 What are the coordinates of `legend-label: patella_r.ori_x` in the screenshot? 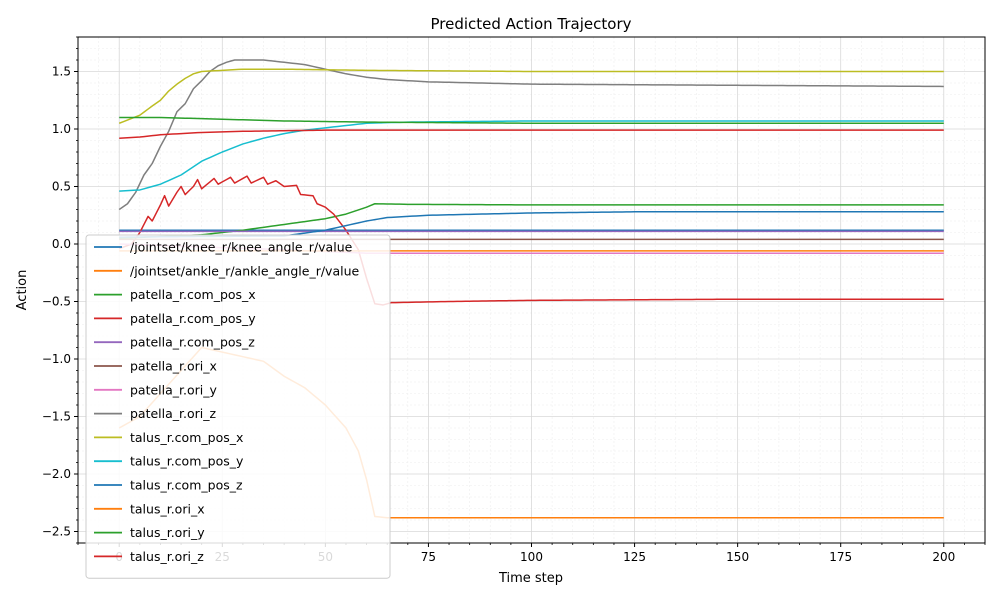 It's located at (173, 366).